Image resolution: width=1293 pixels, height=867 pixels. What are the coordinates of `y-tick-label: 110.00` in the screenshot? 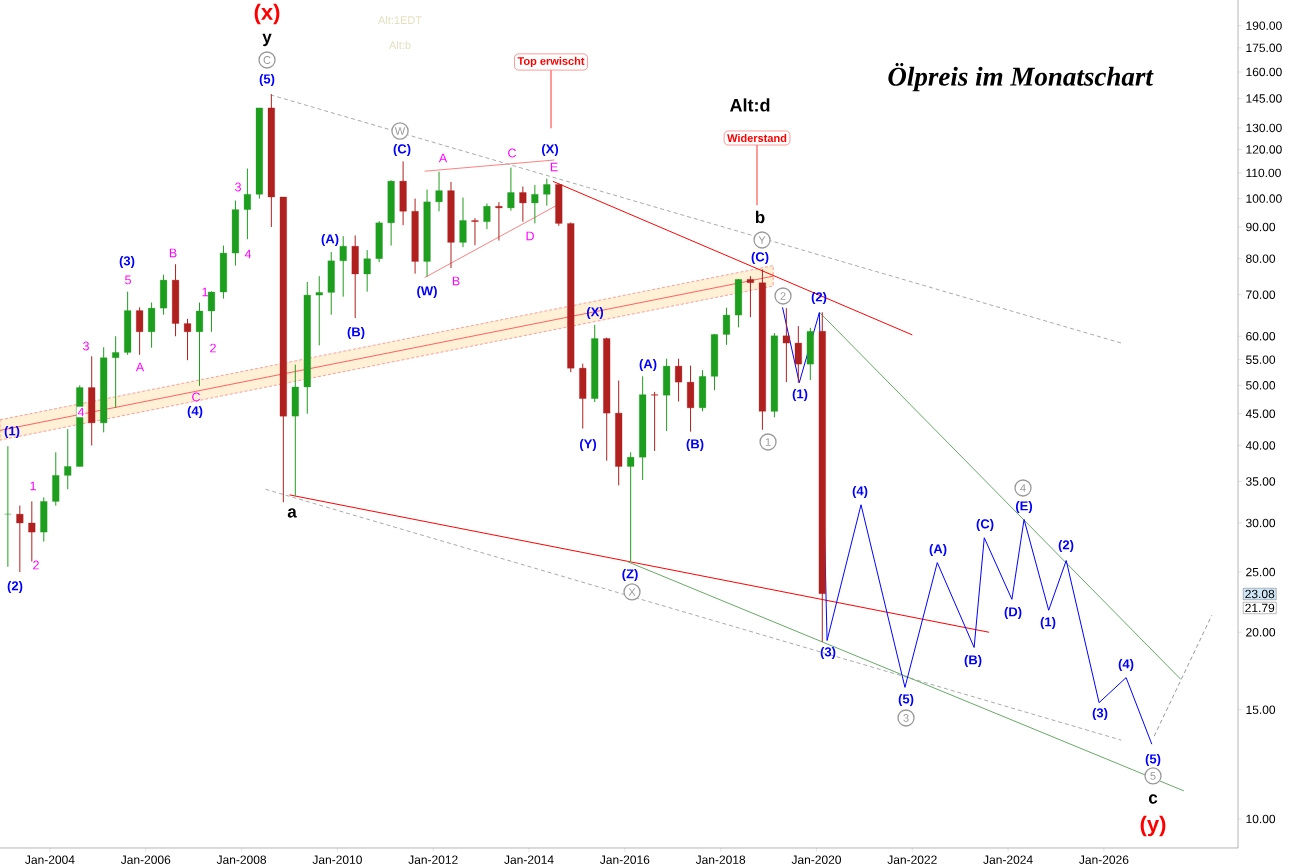 It's located at (1263, 173).